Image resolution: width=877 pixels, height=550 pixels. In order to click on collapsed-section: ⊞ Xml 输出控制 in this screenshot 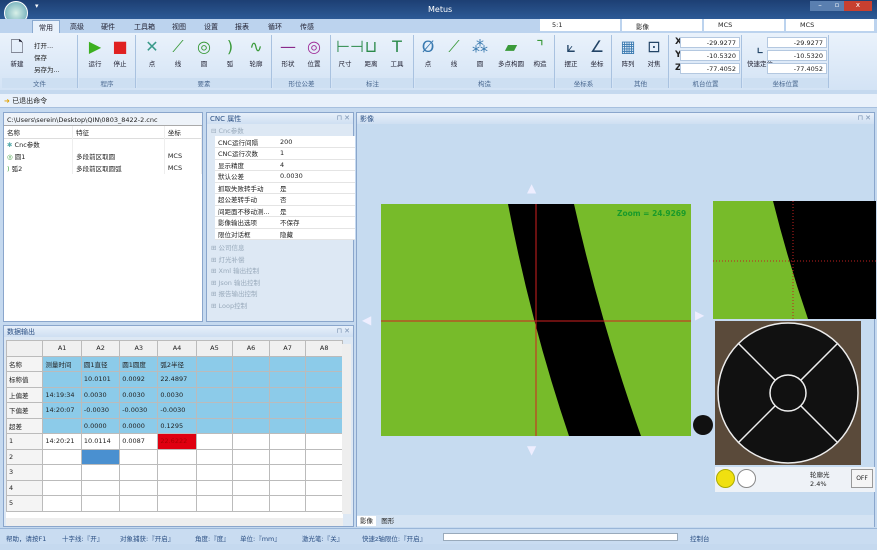, I will do `click(235, 271)`.